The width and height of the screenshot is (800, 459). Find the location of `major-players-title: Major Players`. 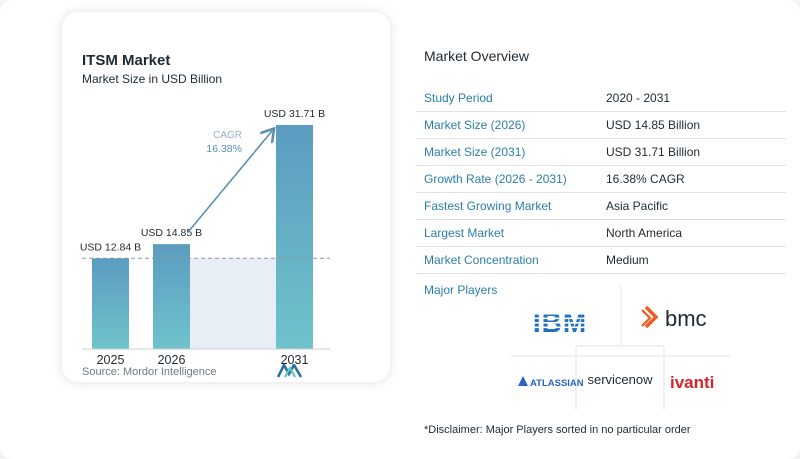

major-players-title: Major Players is located at coordinates (461, 290).